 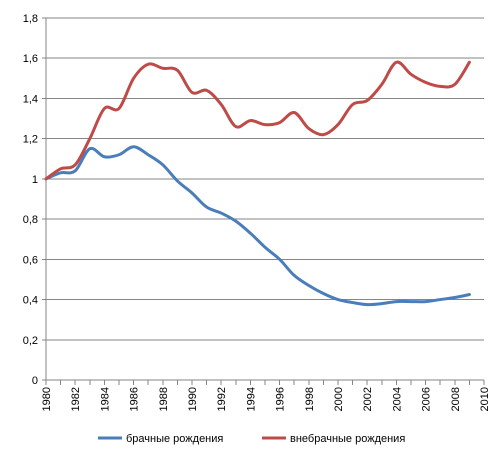 I want to click on x-tick-label: 1992, so click(x=222, y=399).